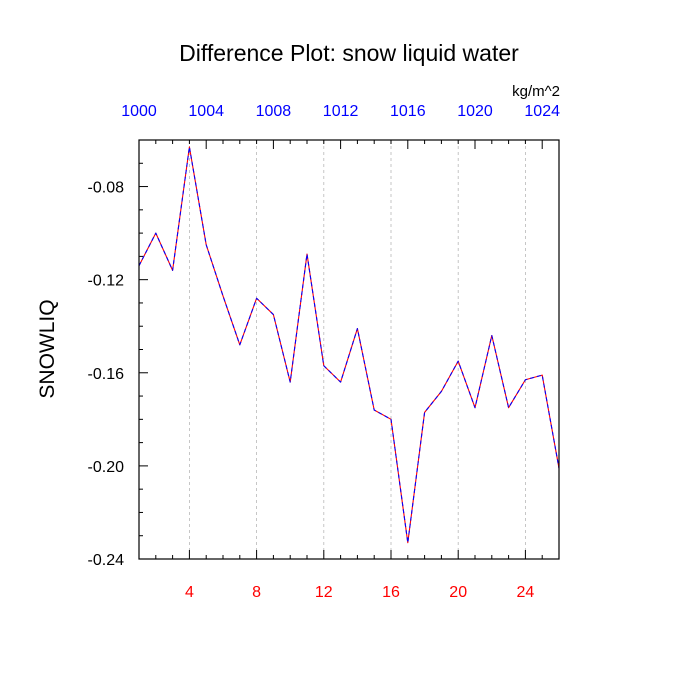 Image resolution: width=700 pixels, height=700 pixels. What do you see at coordinates (536, 91) in the screenshot?
I see `units-label: kg/m^2` at bounding box center [536, 91].